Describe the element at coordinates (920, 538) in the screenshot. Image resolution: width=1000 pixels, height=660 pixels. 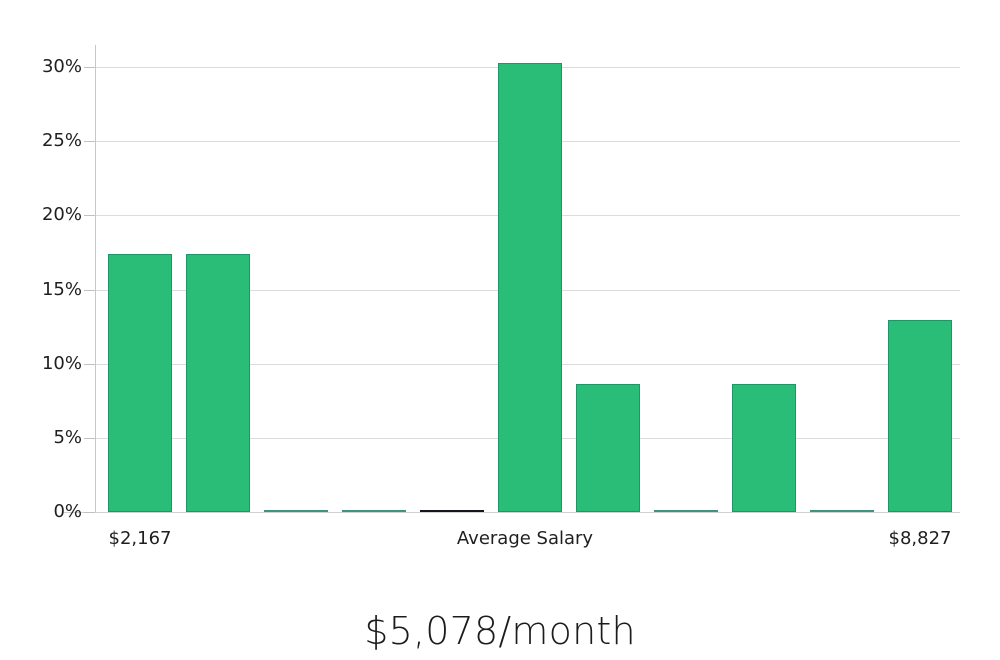
I see `x-axis-label-right: $8,827` at that location.